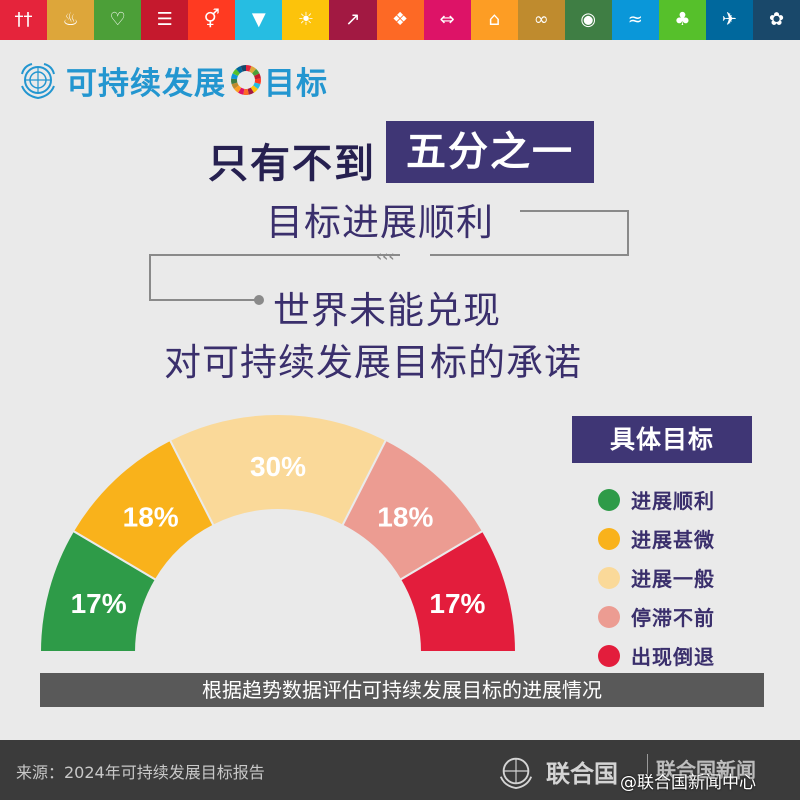 The image size is (800, 800). Describe the element at coordinates (140, 772) in the screenshot. I see `source-note: 来源：2024年可持续发展目标报告` at that location.